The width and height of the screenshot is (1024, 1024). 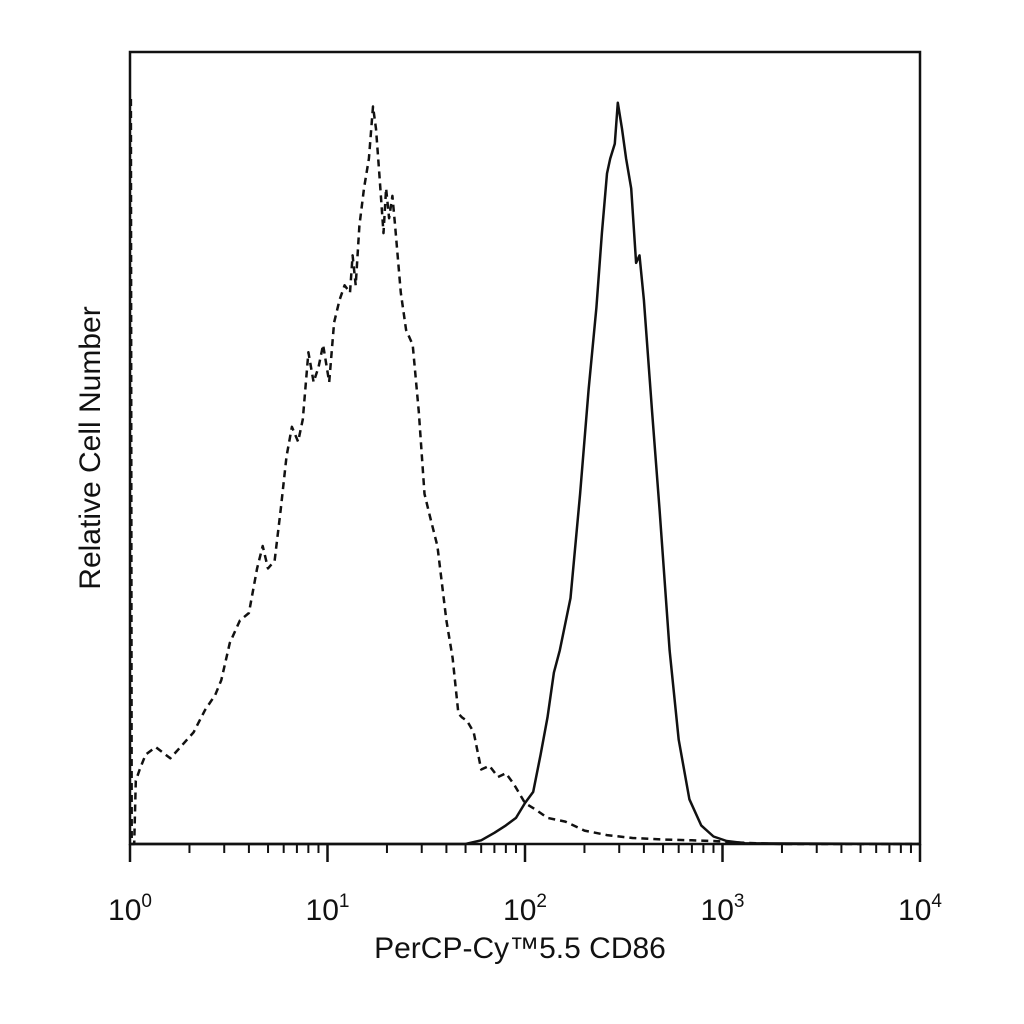 I want to click on x-tick-label: 10², so click(x=525, y=909).